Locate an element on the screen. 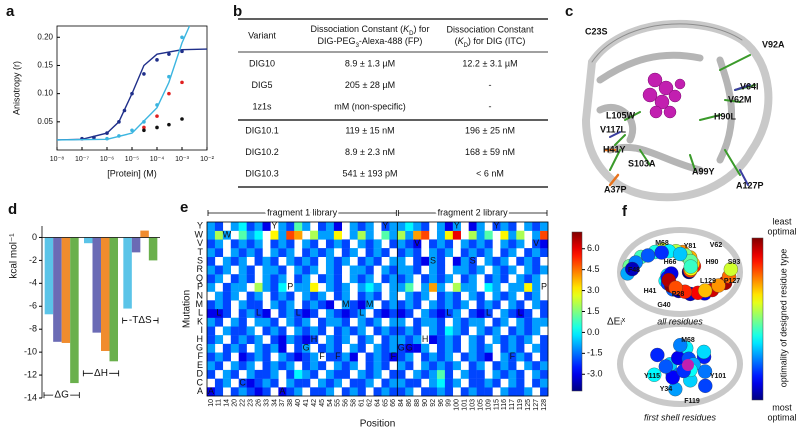  x-tick-label: 84 is located at coordinates (401, 403).